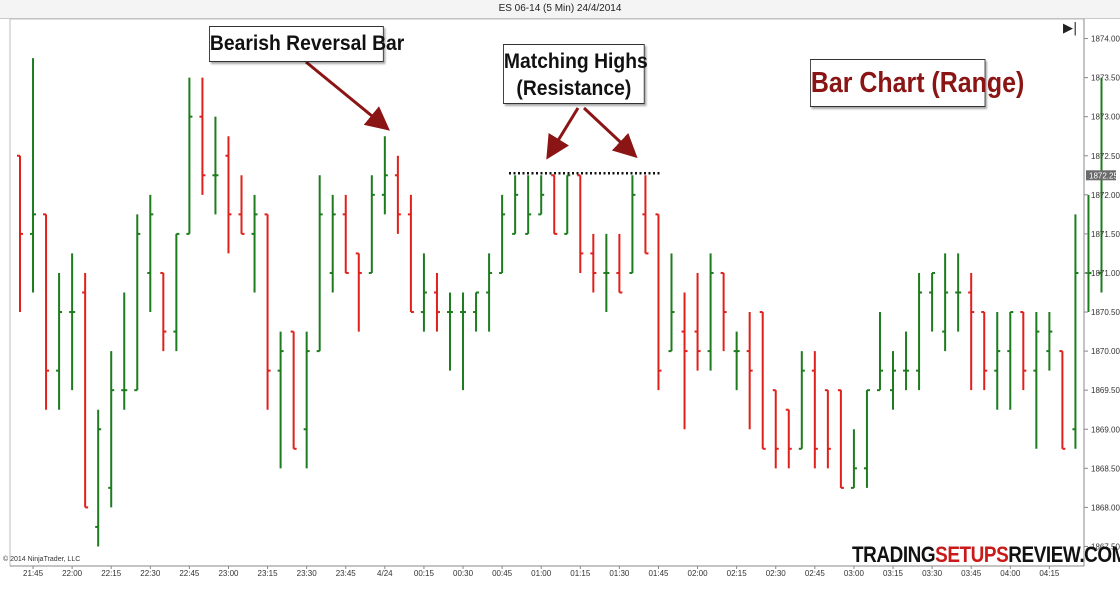 The width and height of the screenshot is (1120, 592). What do you see at coordinates (463, 573) in the screenshot?
I see `x-tick-label: 00:30` at bounding box center [463, 573].